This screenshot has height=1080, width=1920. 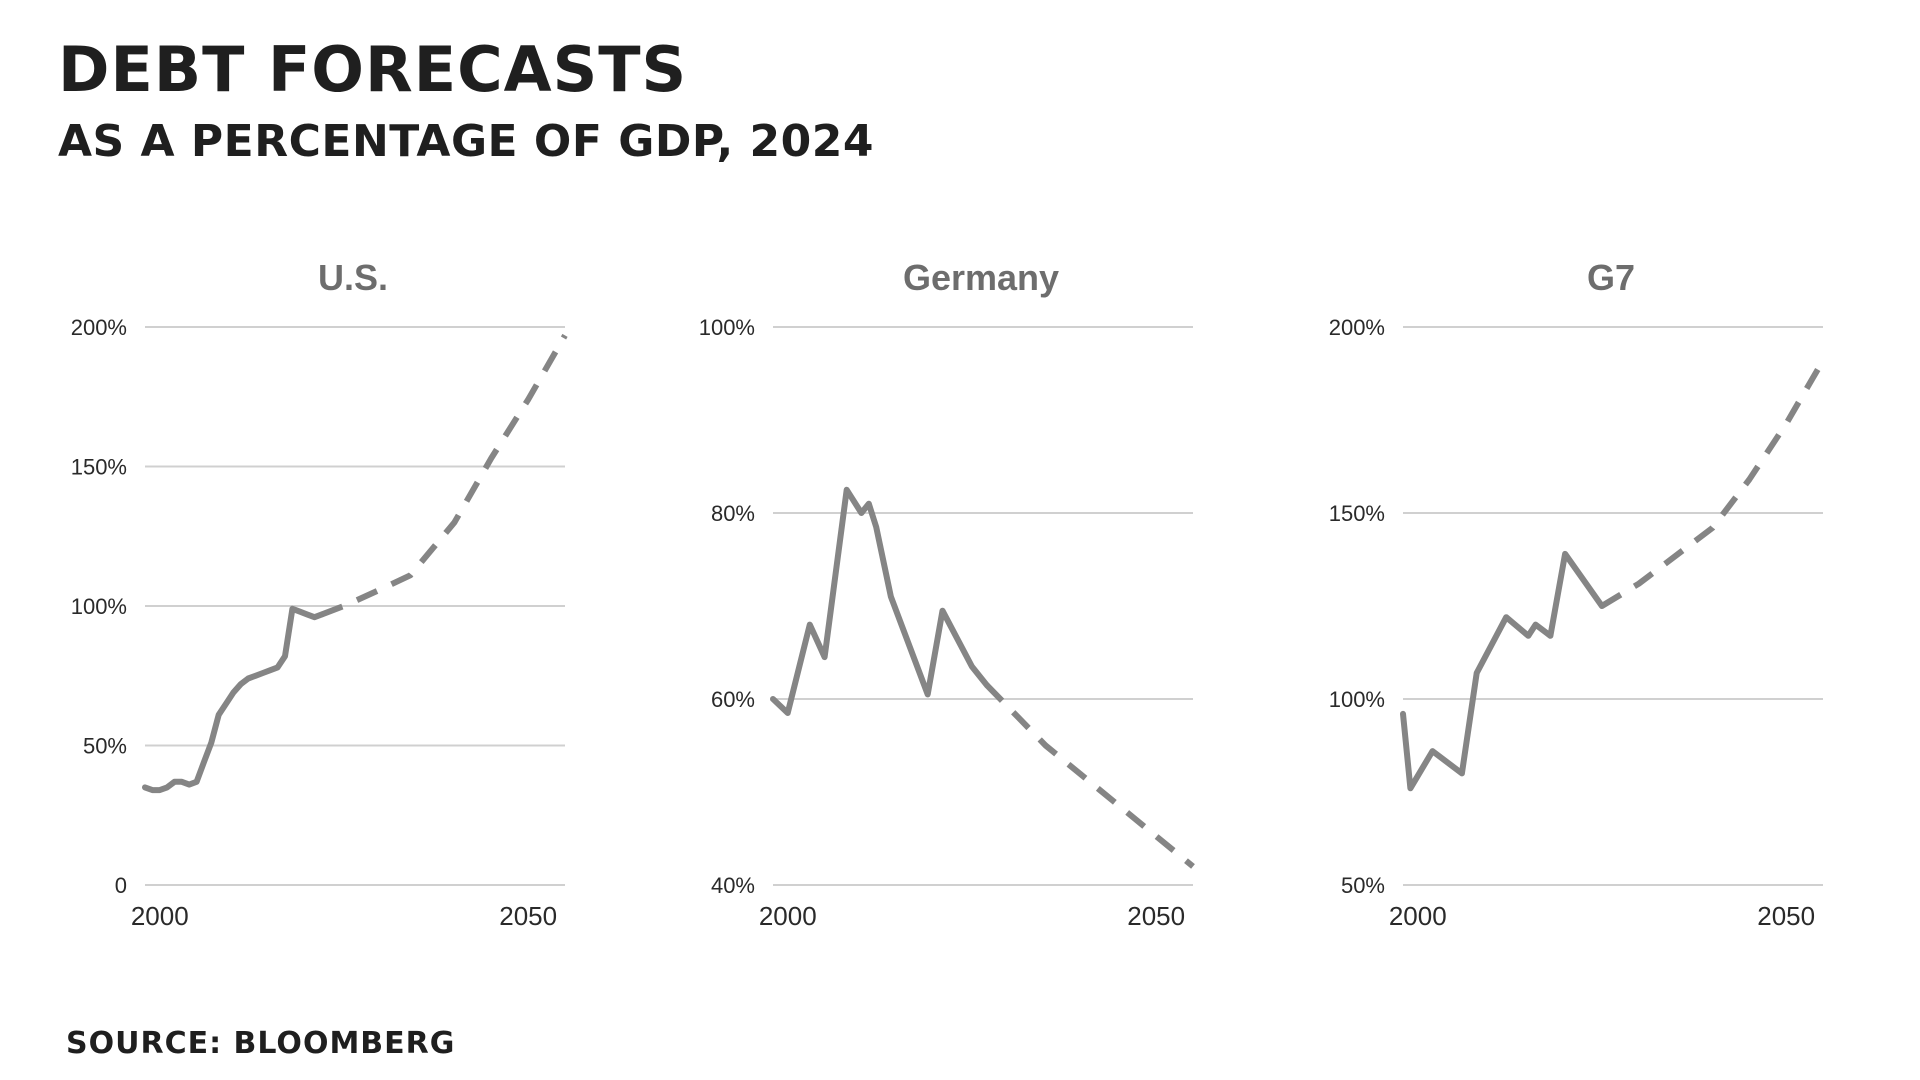 What do you see at coordinates (733, 513) in the screenshot?
I see `y-tick-label: 80%` at bounding box center [733, 513].